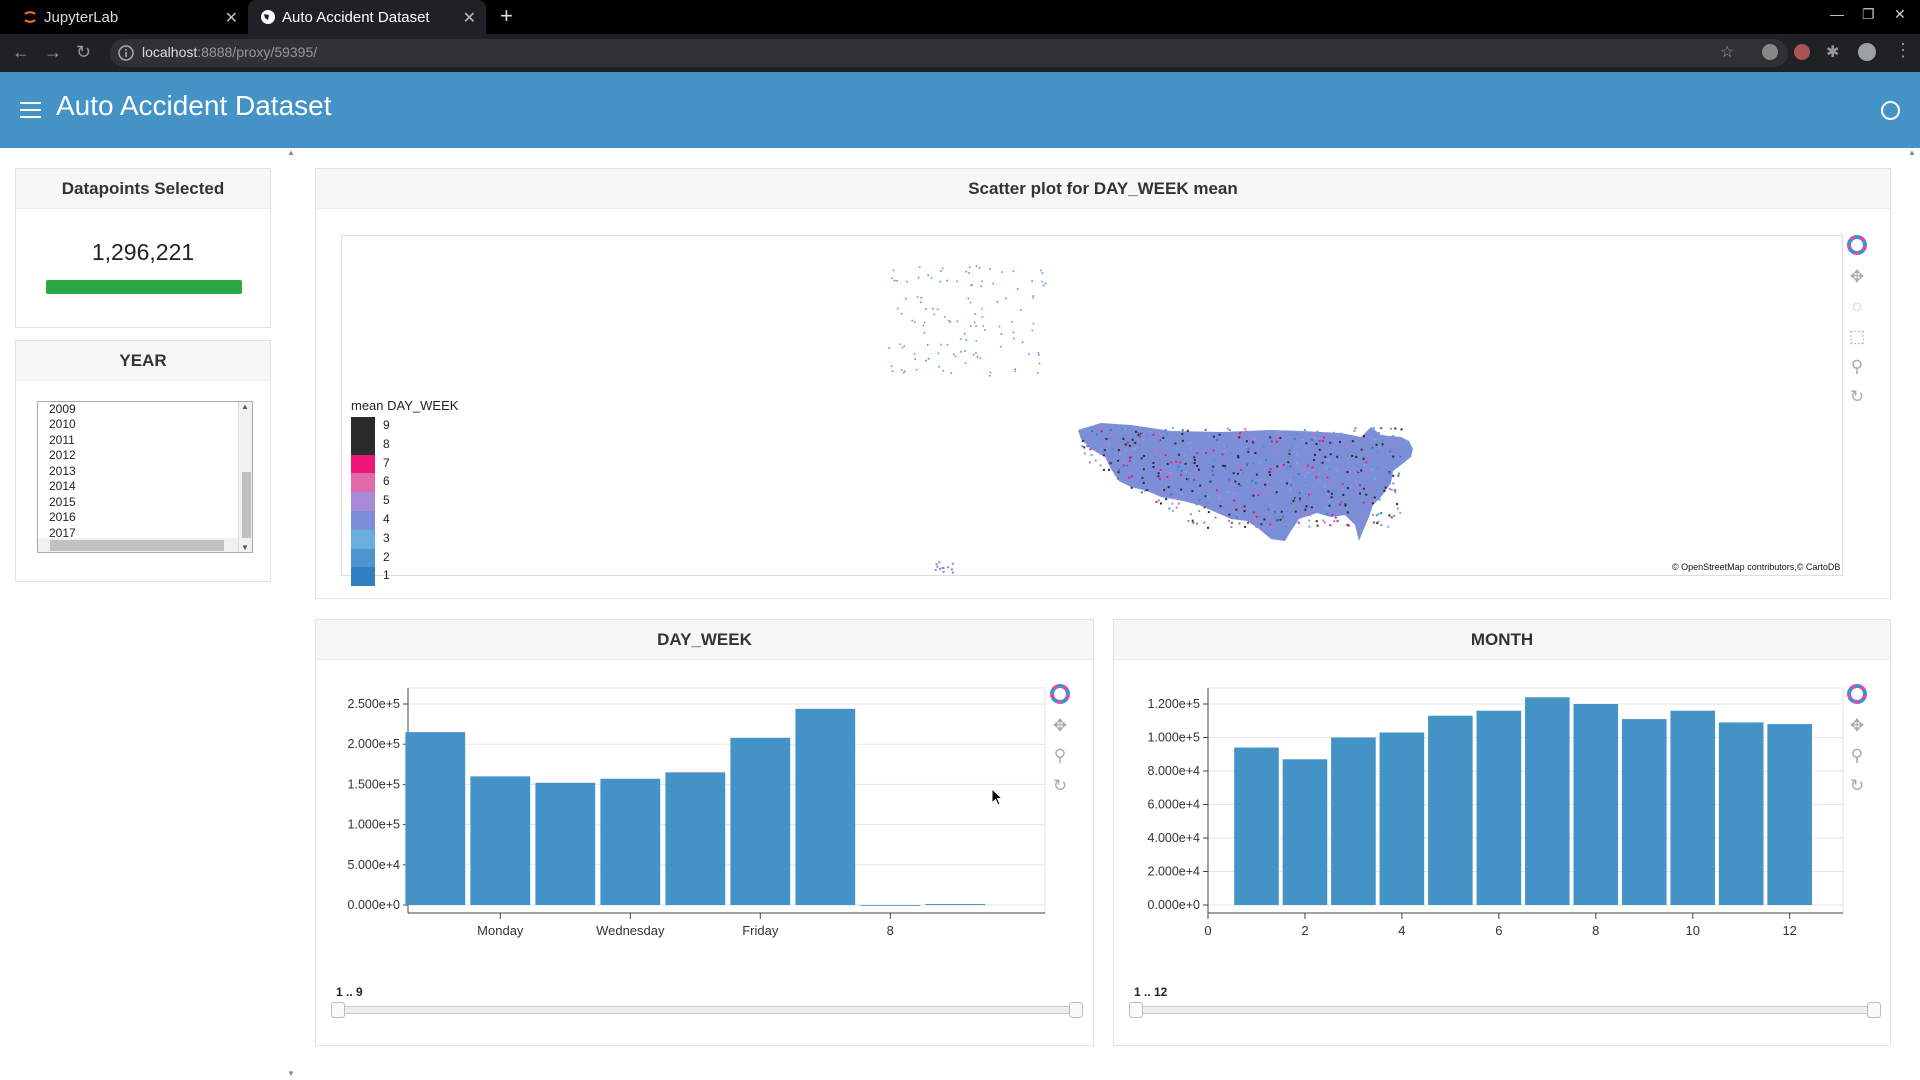 The width and height of the screenshot is (1920, 1080). I want to click on tab-auto-accident-dataset: Auto Accident Dataset ✕, so click(367, 17).